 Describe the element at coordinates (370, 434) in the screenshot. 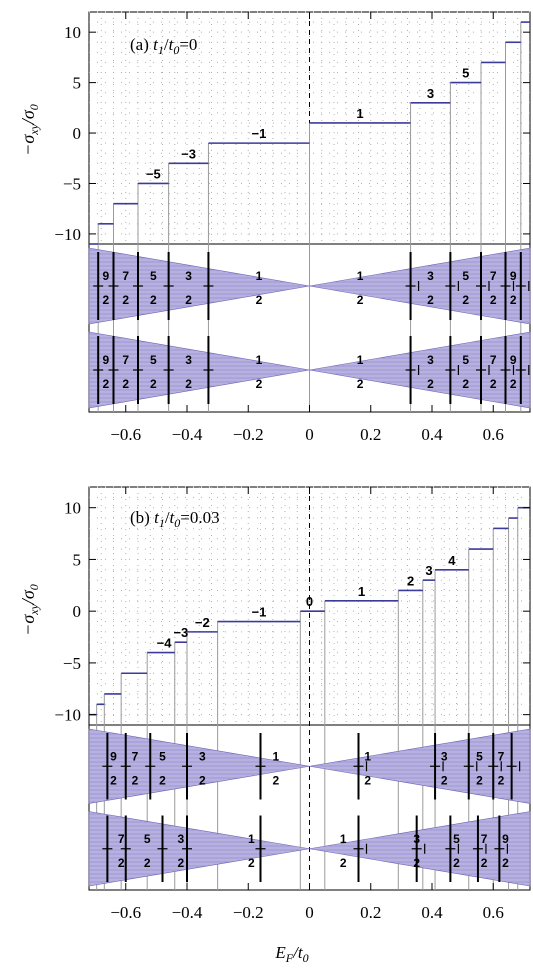

I see `x-tick-label: 0.2` at that location.